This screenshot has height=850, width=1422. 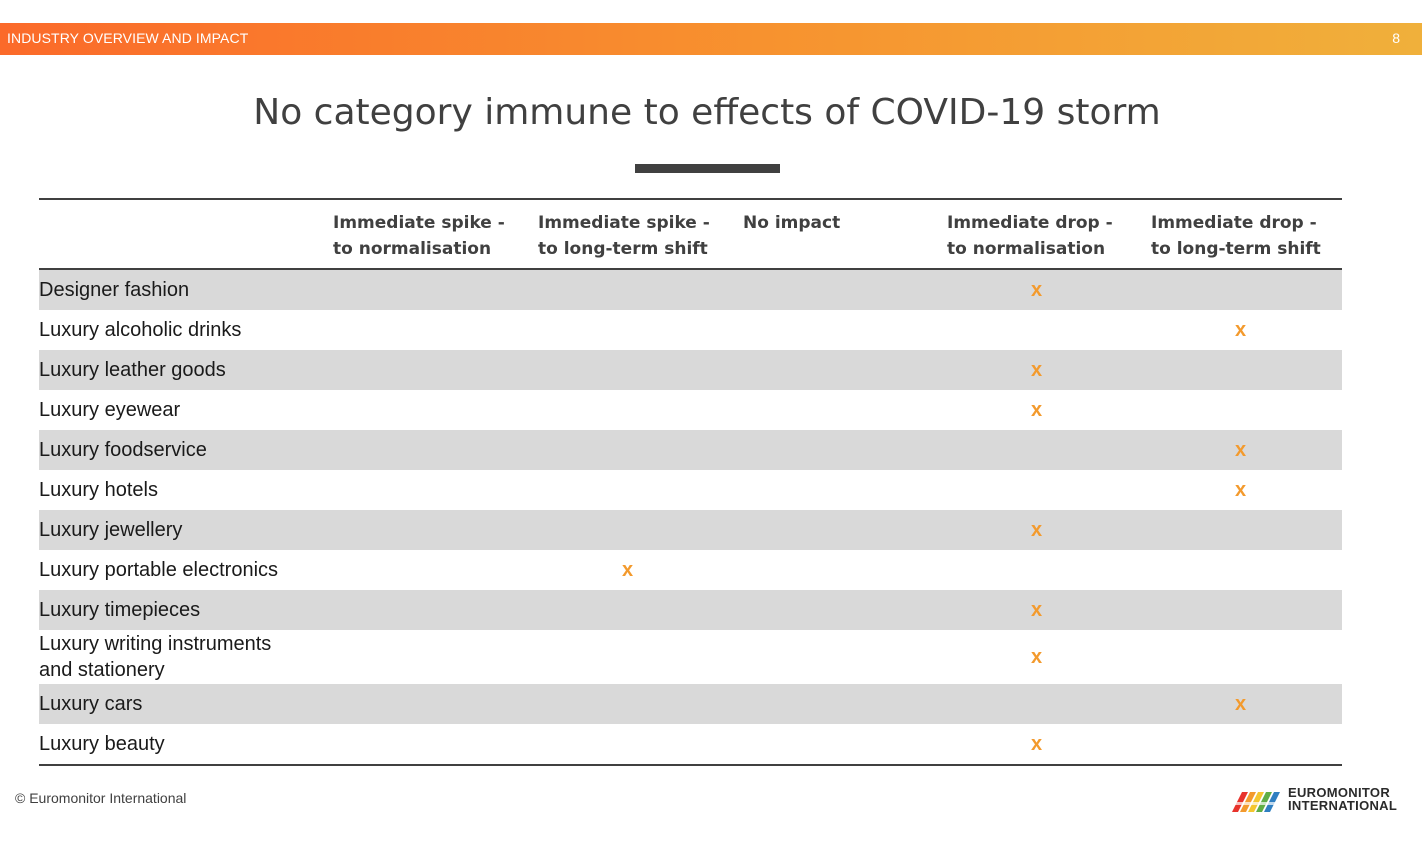 What do you see at coordinates (640, 234) in the screenshot?
I see `column-header-spike-long-term: Immediate spike - to long-term shift` at bounding box center [640, 234].